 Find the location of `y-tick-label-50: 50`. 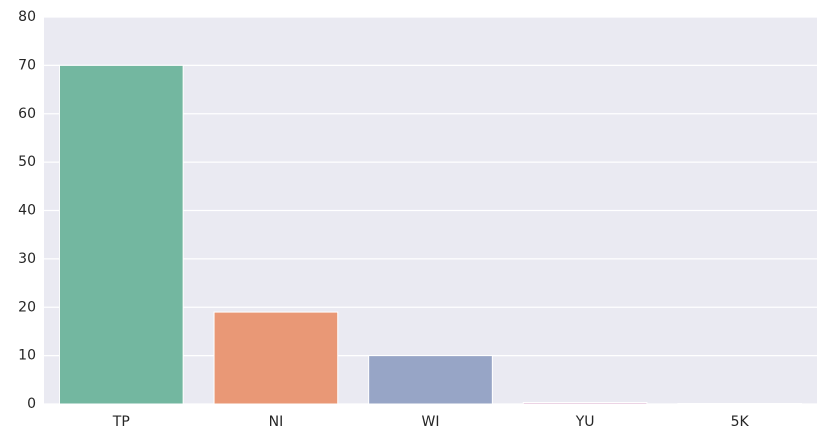

y-tick-label-50: 50 is located at coordinates (27, 162).